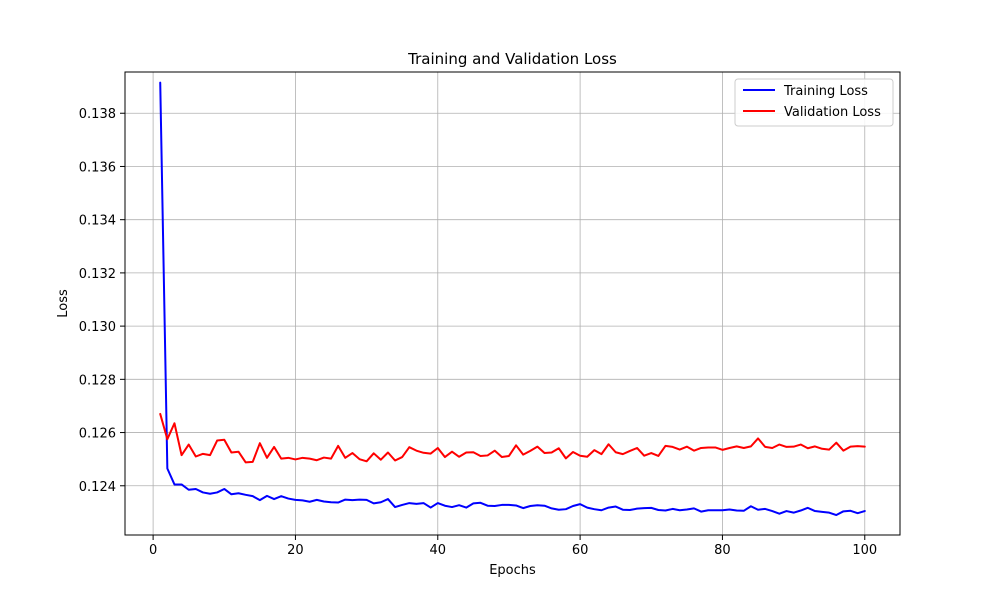 This screenshot has width=1000, height=600. What do you see at coordinates (832, 112) in the screenshot?
I see `legend-label-validation: Validation Loss` at bounding box center [832, 112].